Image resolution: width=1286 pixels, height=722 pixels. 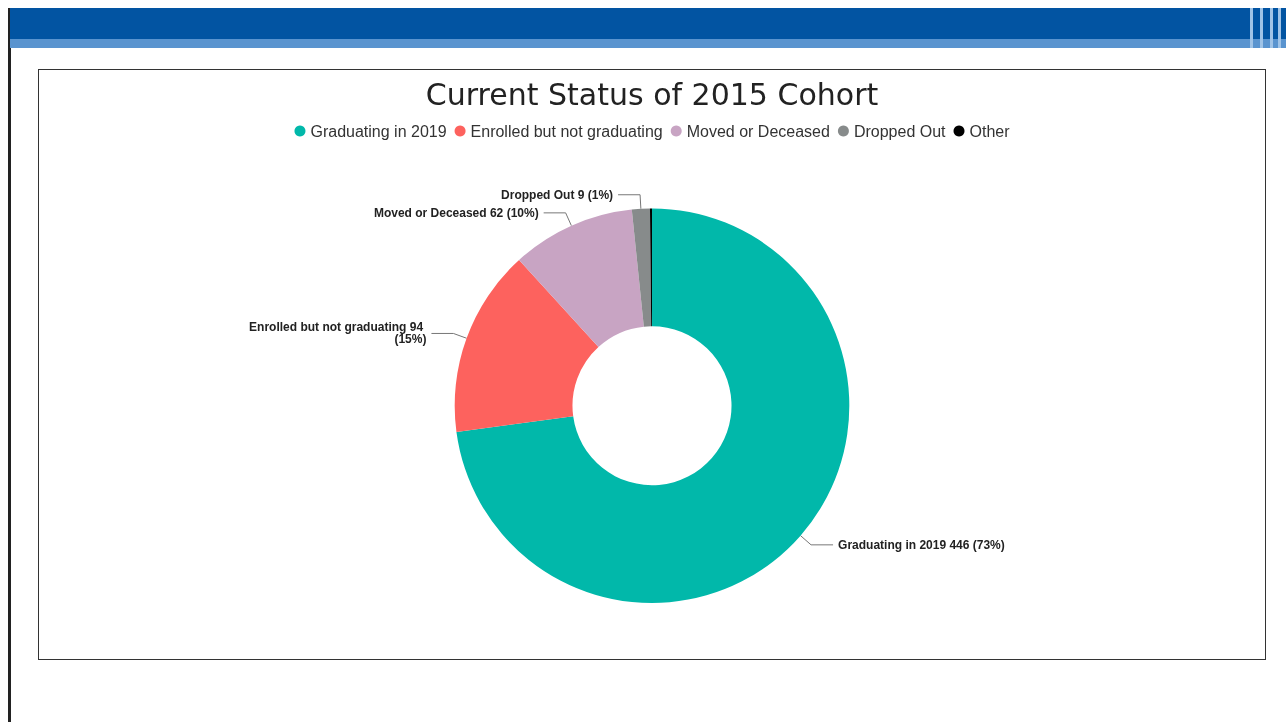 What do you see at coordinates (566, 131) in the screenshot?
I see `legend-label: Enrolled but not graduating` at bounding box center [566, 131].